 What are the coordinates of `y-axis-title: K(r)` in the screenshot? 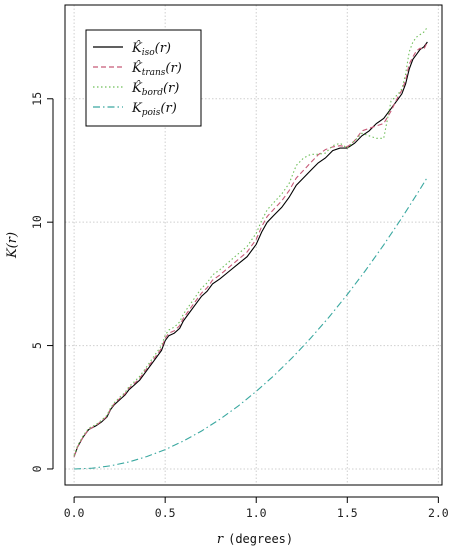 It's located at (12, 245).